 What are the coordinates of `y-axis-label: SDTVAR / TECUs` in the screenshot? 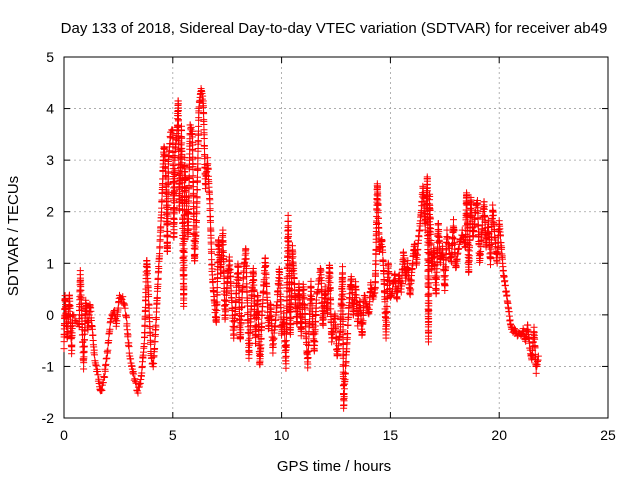 It's located at (13, 236).